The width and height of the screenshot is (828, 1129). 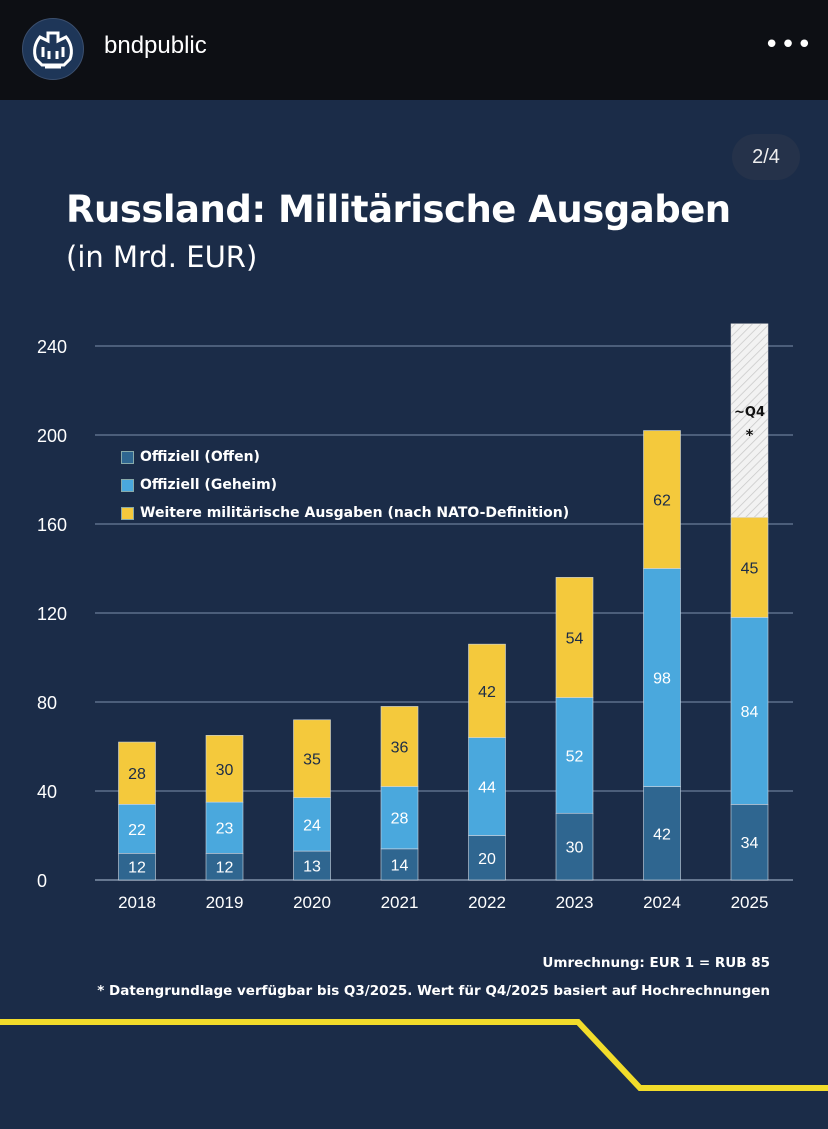 What do you see at coordinates (345, 457) in the screenshot?
I see `legend-item-offen: Offiziell (Offen)` at bounding box center [345, 457].